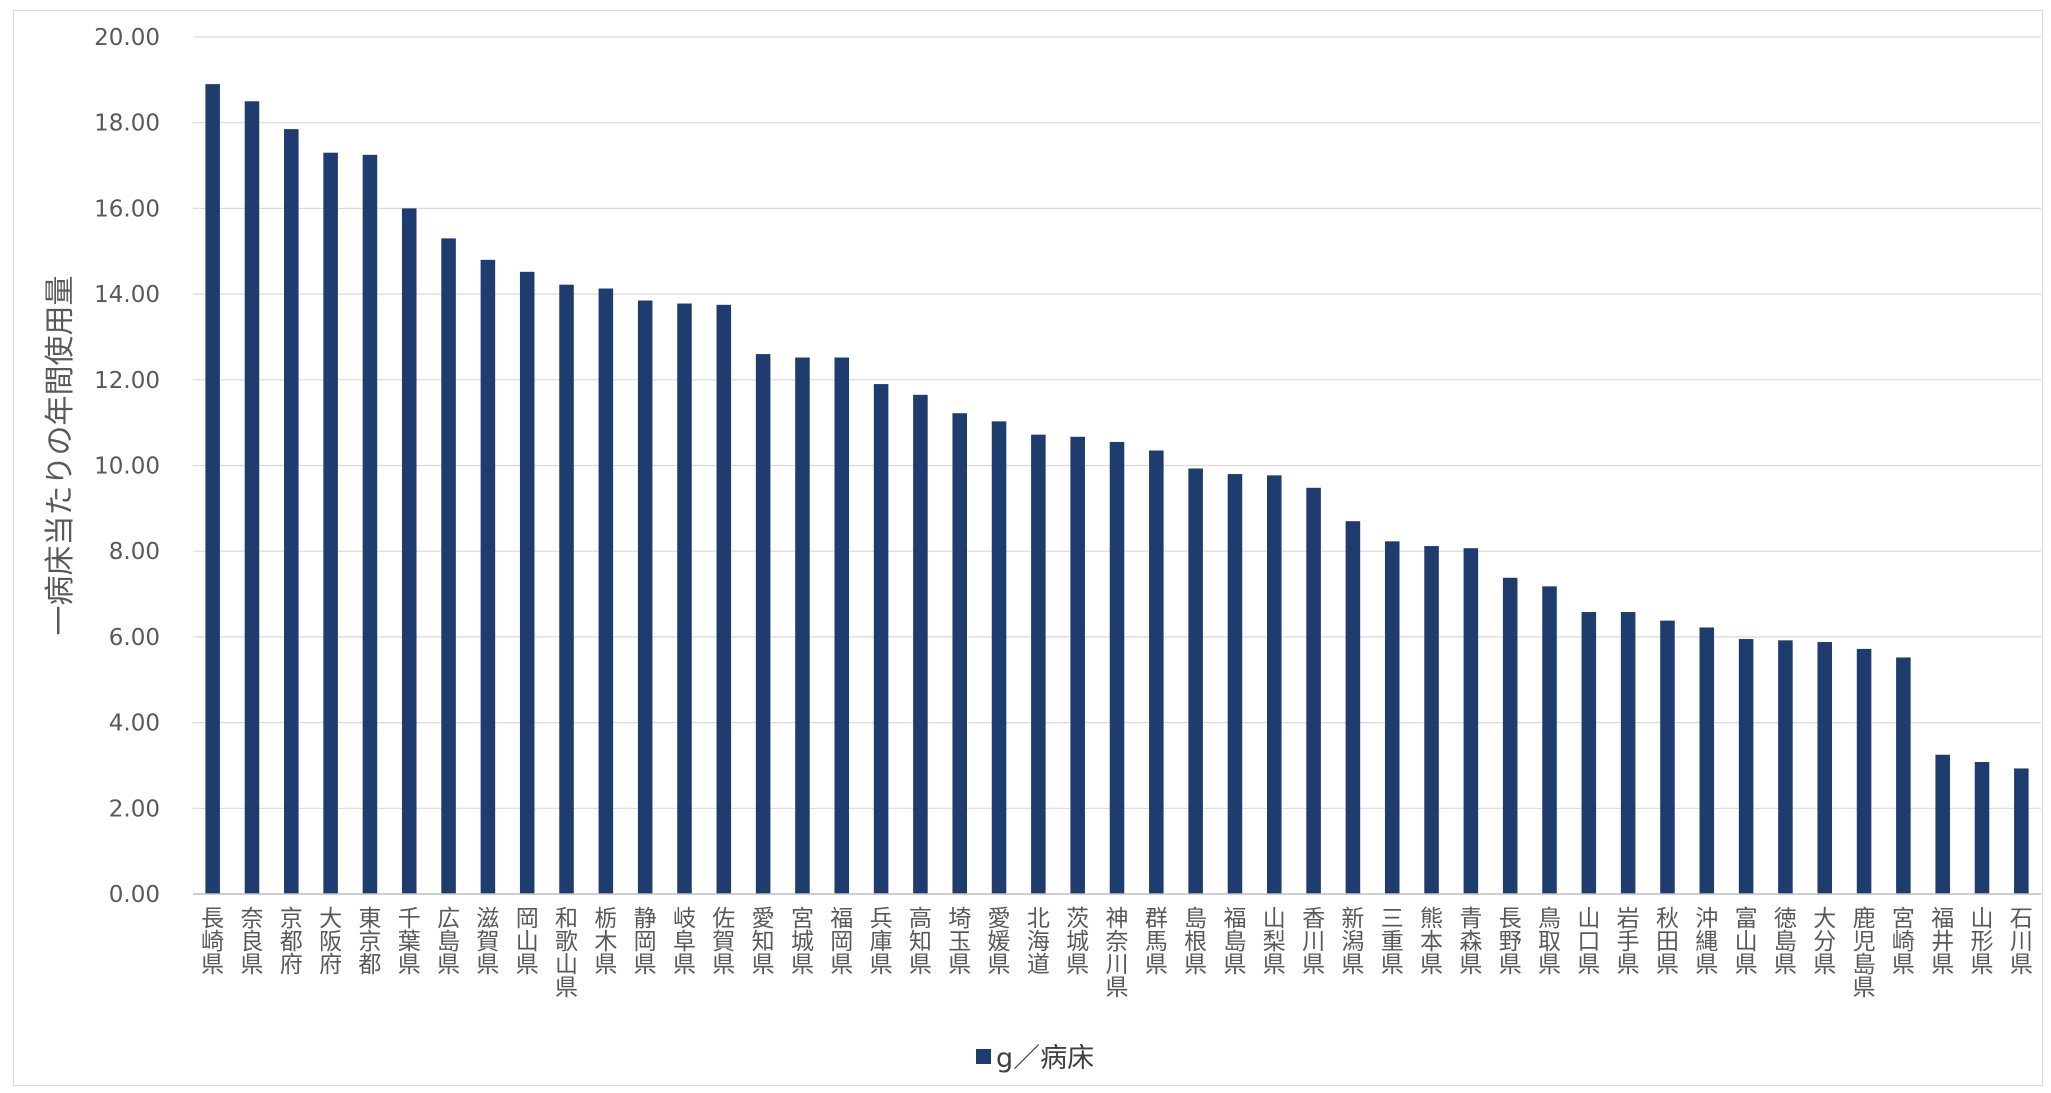 The width and height of the screenshot is (2051, 1093). What do you see at coordinates (329, 940) in the screenshot?
I see `x-category-label: 大阪府` at bounding box center [329, 940].